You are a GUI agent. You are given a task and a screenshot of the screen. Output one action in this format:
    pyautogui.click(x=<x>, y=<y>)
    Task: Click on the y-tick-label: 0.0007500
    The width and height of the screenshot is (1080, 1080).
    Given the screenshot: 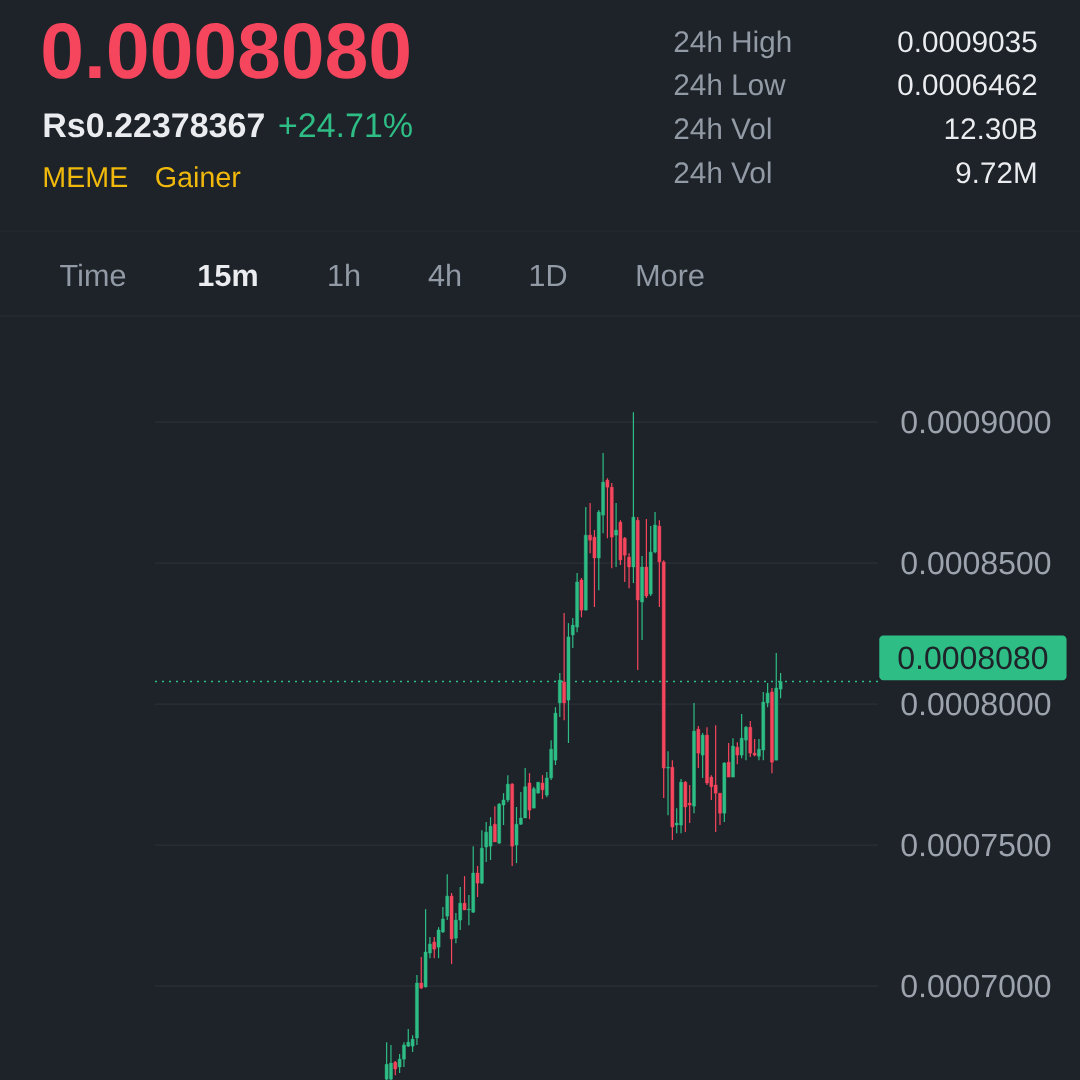 What is the action you would take?
    pyautogui.click(x=976, y=845)
    